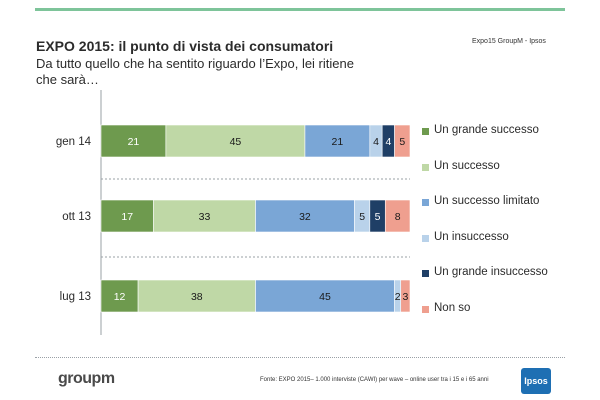 The width and height of the screenshot is (600, 400). I want to click on data-label: 17, so click(127, 217).